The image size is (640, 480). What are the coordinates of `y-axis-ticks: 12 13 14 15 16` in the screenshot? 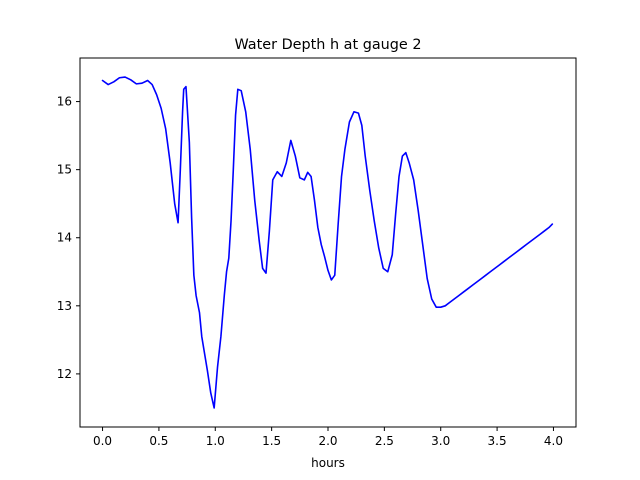 It's located at (68, 238).